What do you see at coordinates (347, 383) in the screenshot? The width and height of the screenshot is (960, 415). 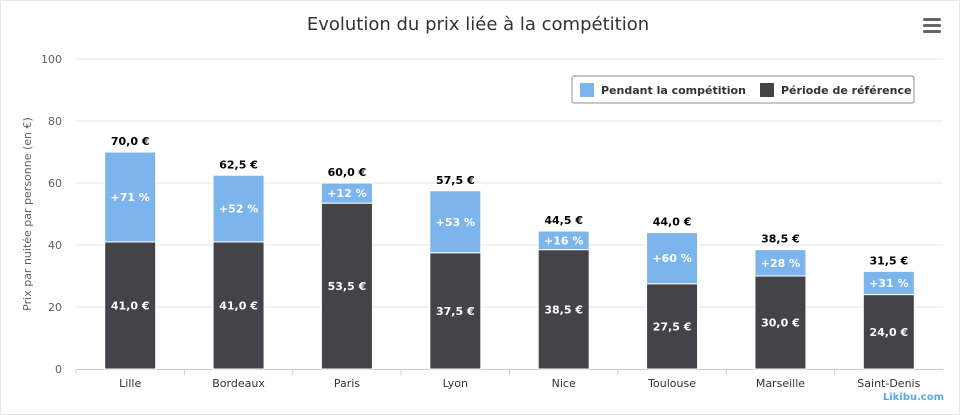 I see `x-tick-label: Paris` at bounding box center [347, 383].